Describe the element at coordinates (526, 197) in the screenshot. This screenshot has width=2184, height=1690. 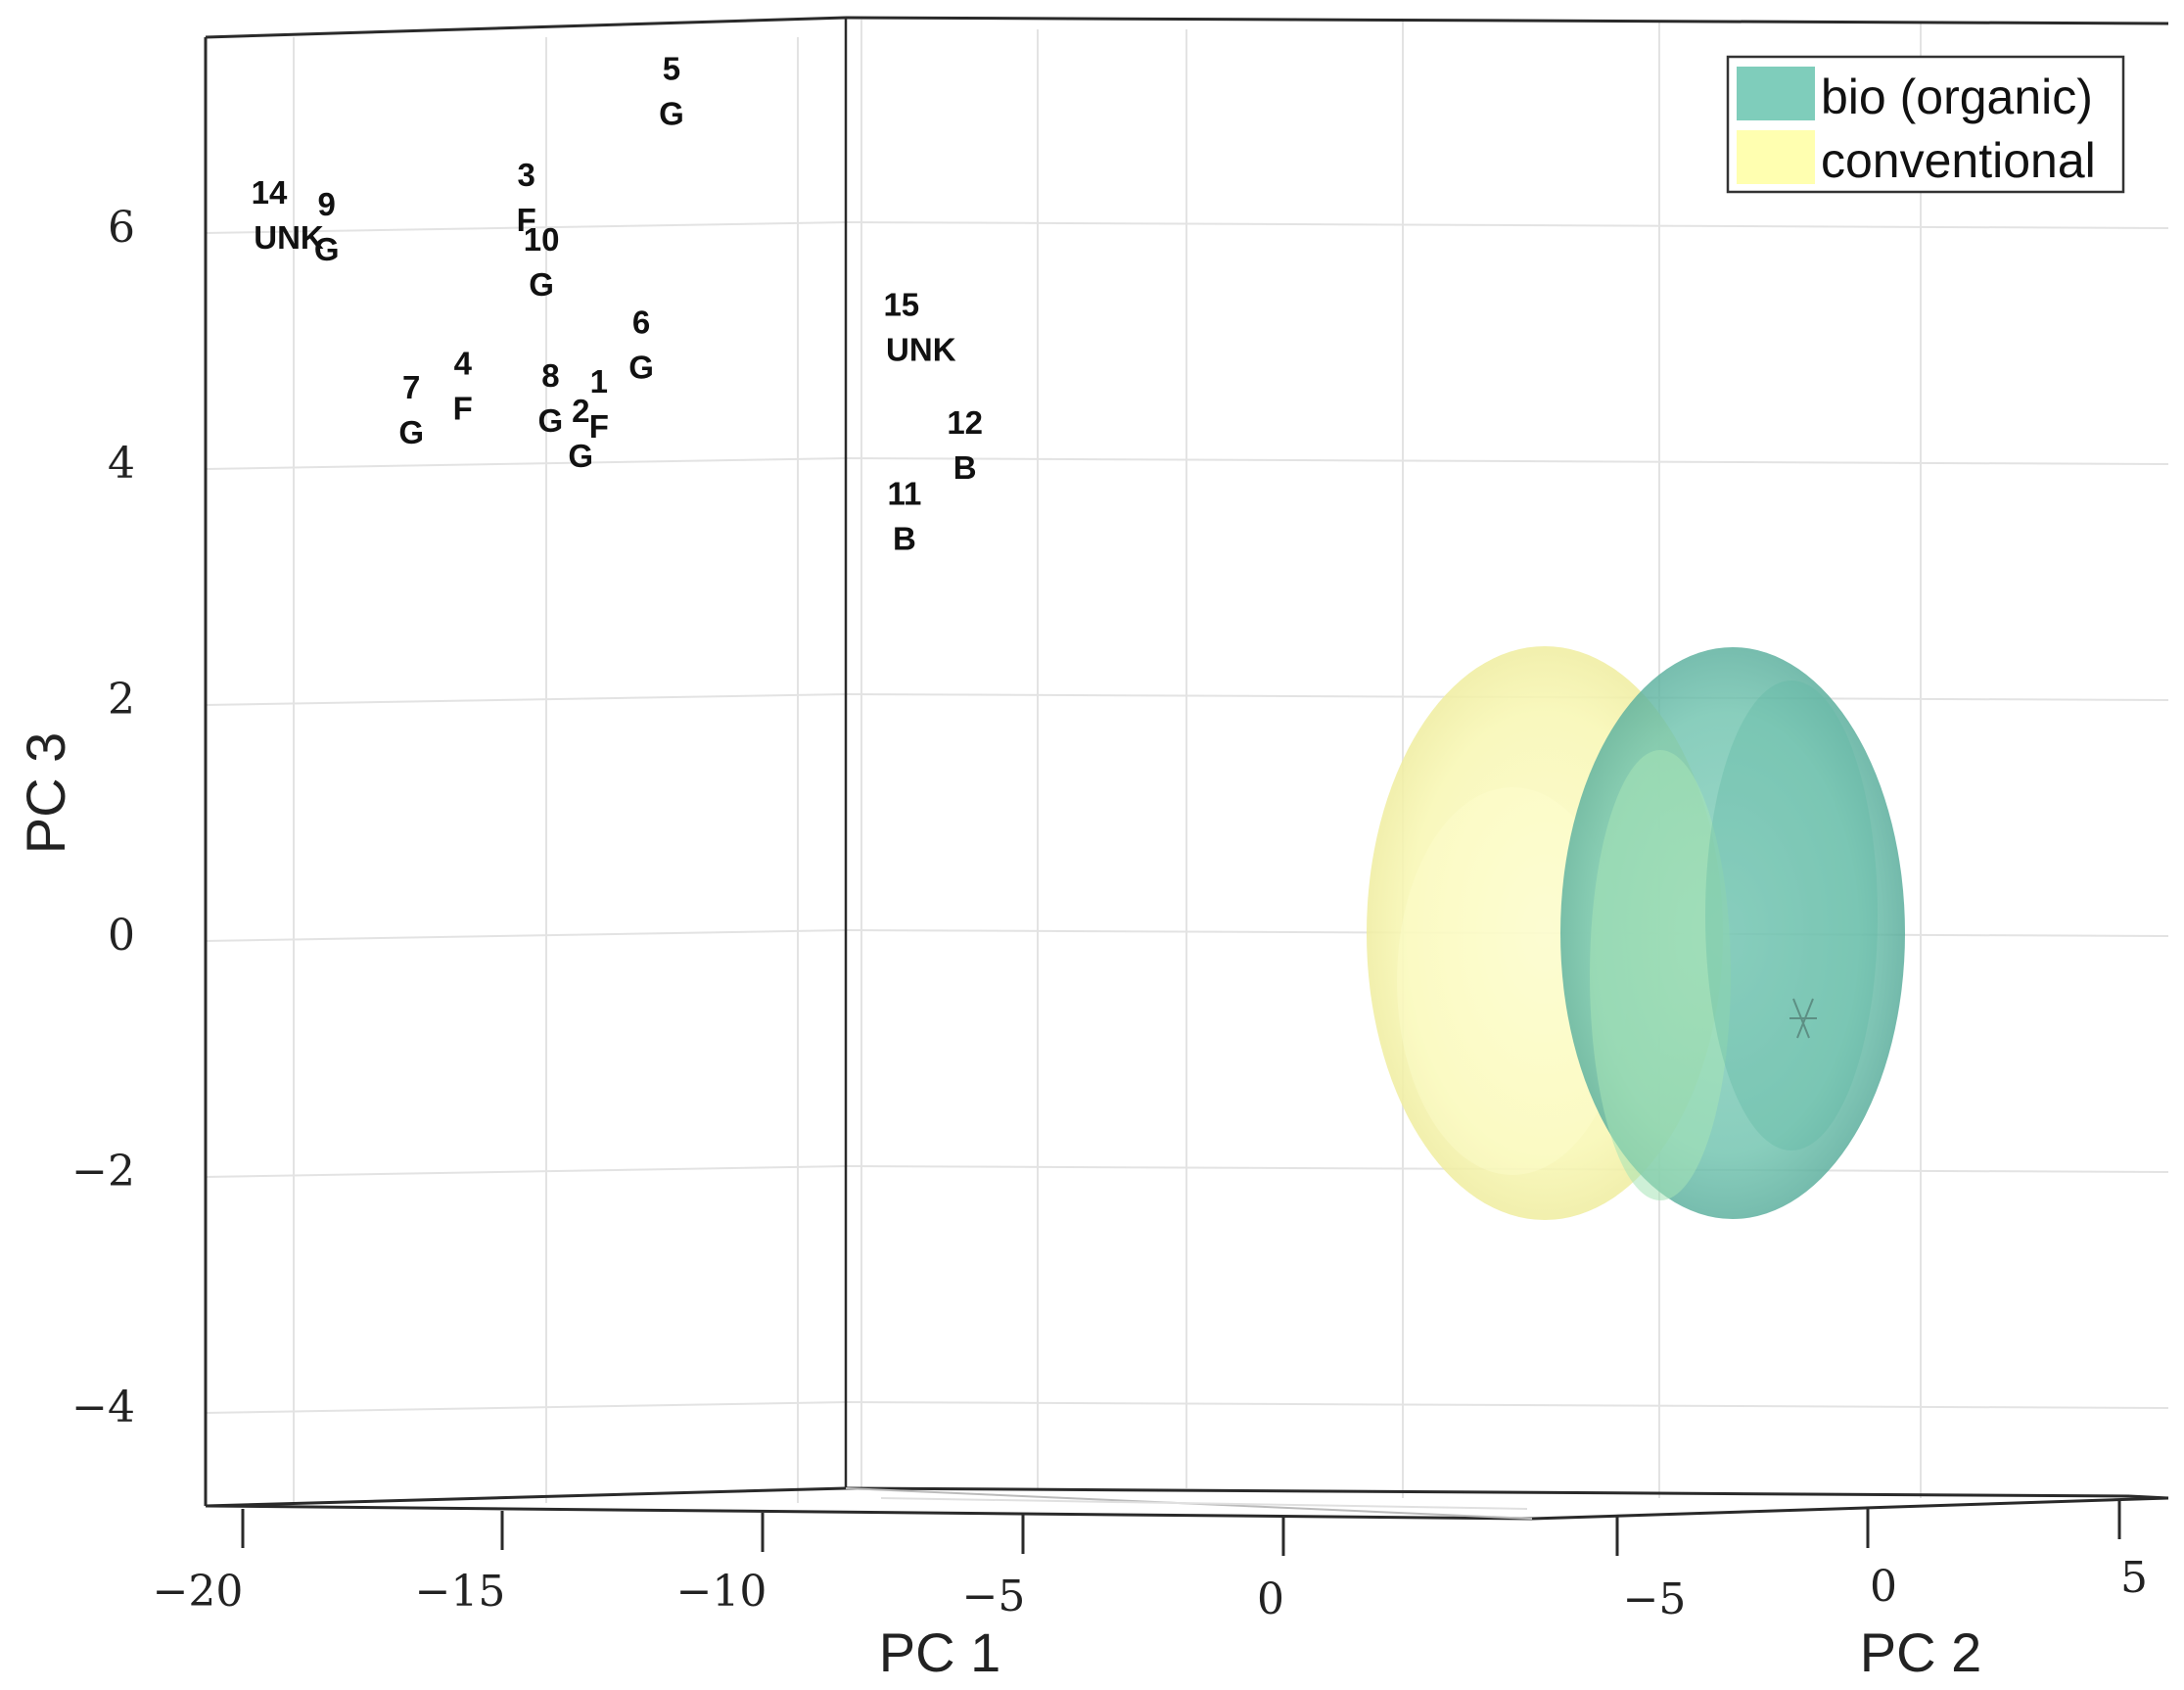
I see `sample-point: 3F` at that location.